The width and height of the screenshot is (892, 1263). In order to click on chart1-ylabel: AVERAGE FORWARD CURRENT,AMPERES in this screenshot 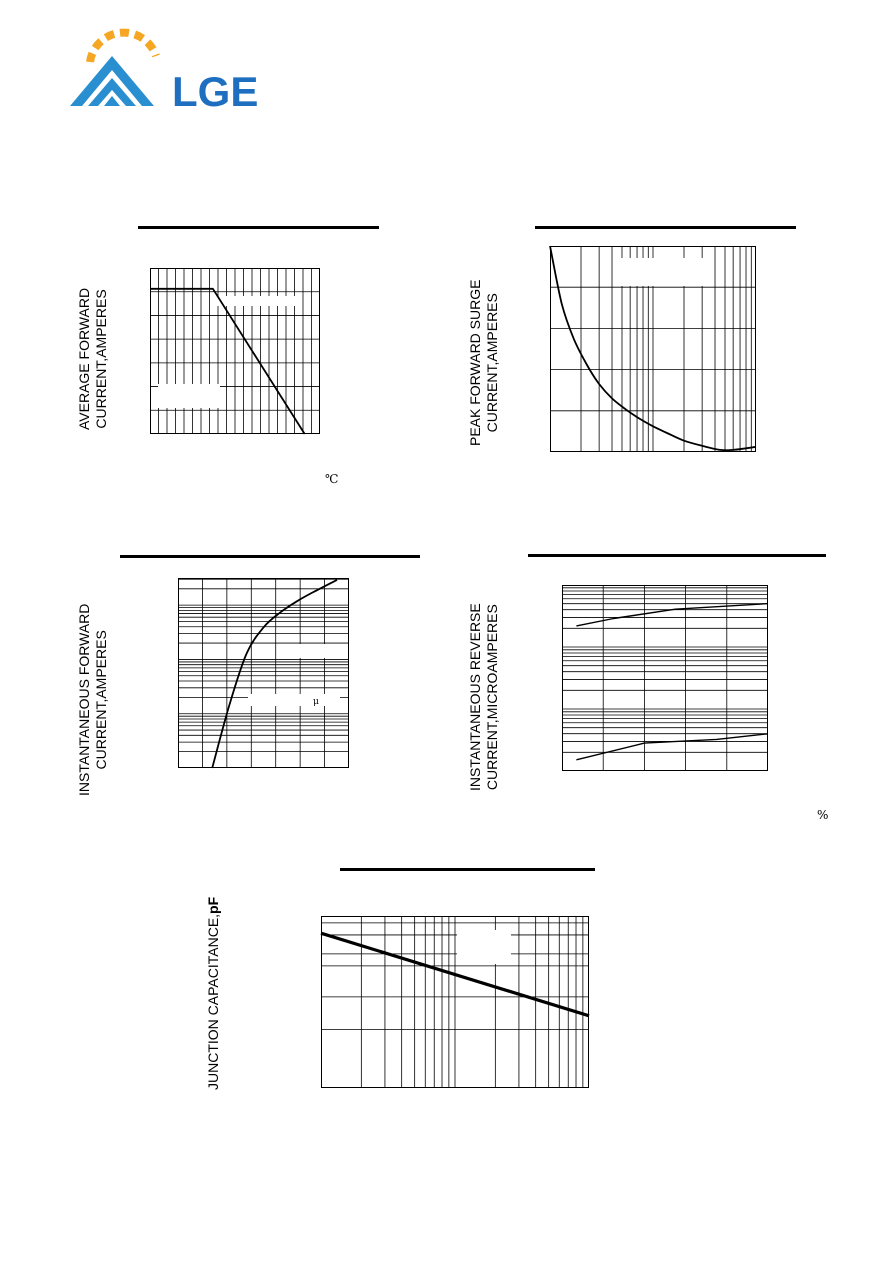, I will do `click(92, 358)`.